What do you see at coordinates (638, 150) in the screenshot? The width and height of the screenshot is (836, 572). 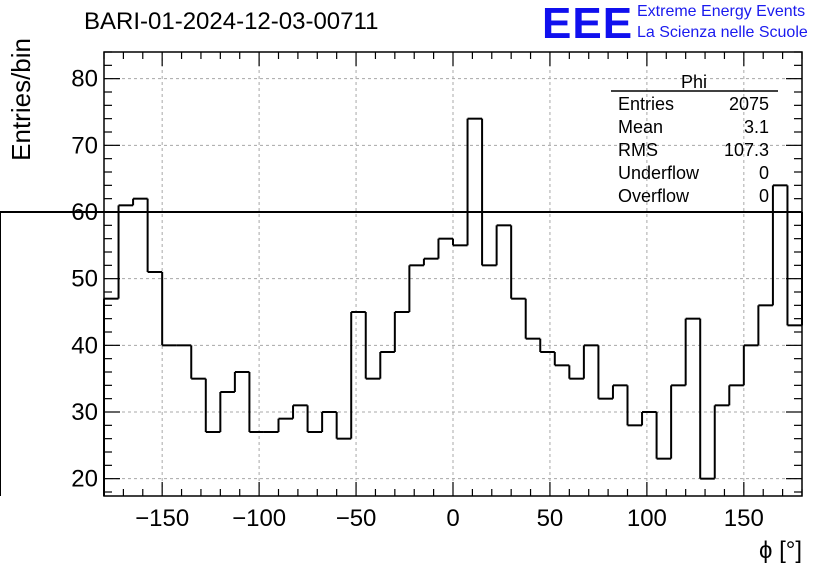 I see `stats-row-label: RMS` at bounding box center [638, 150].